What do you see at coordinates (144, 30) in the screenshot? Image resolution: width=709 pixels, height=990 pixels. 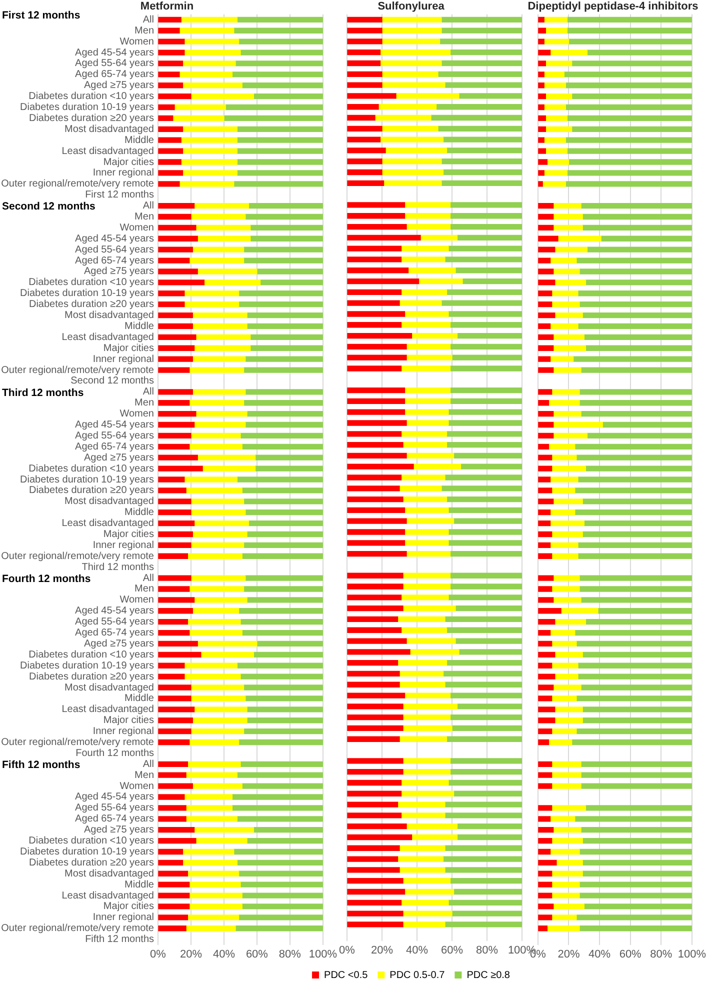 I see `y-tick-label: Men` at bounding box center [144, 30].